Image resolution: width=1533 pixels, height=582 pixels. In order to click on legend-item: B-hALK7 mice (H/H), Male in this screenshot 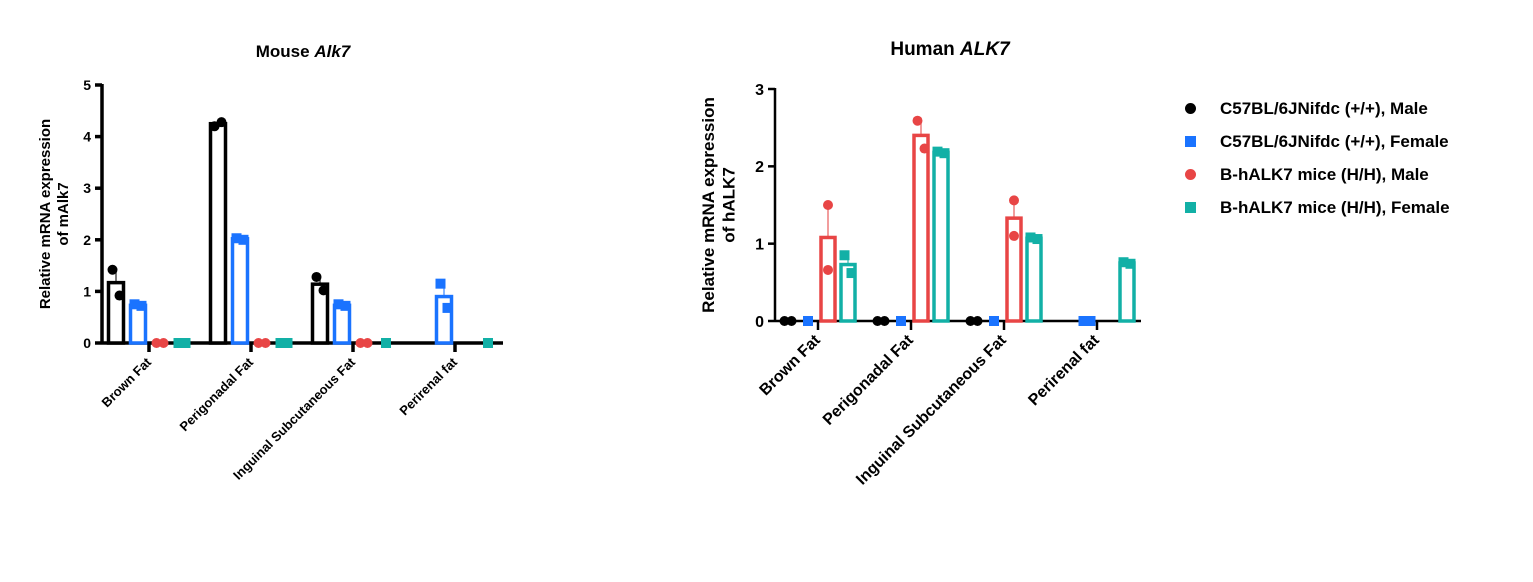, I will do `click(1317, 174)`.